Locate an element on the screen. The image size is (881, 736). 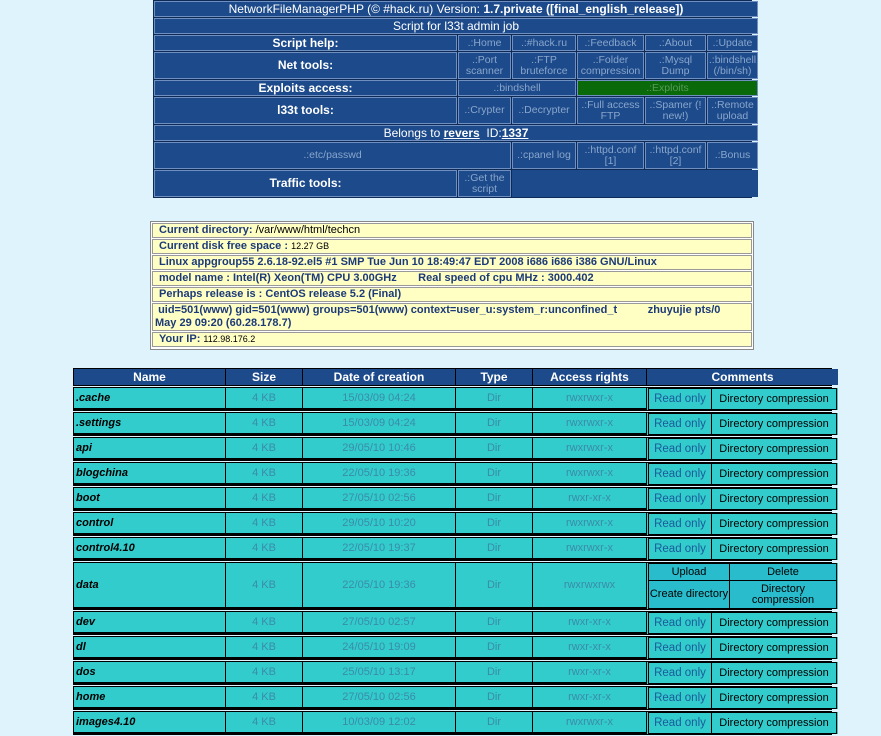
spamer-link: .:Spamer (! new!) is located at coordinates (675, 110).